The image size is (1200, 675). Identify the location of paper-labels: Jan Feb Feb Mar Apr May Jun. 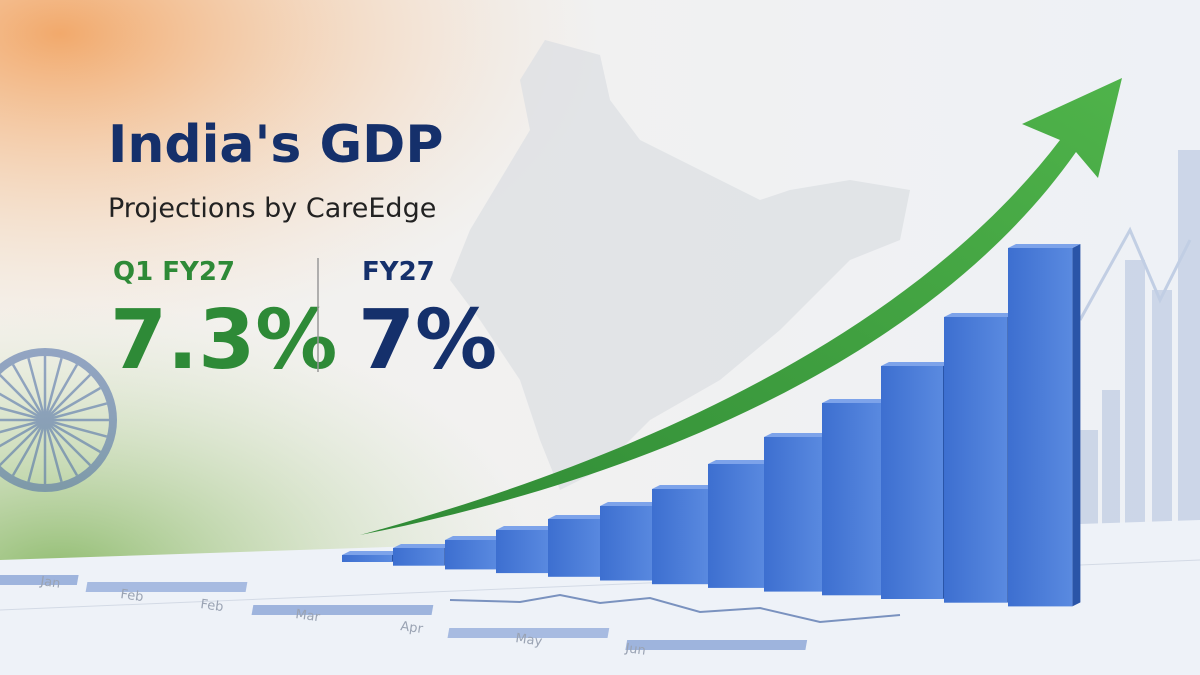
(342, 616).